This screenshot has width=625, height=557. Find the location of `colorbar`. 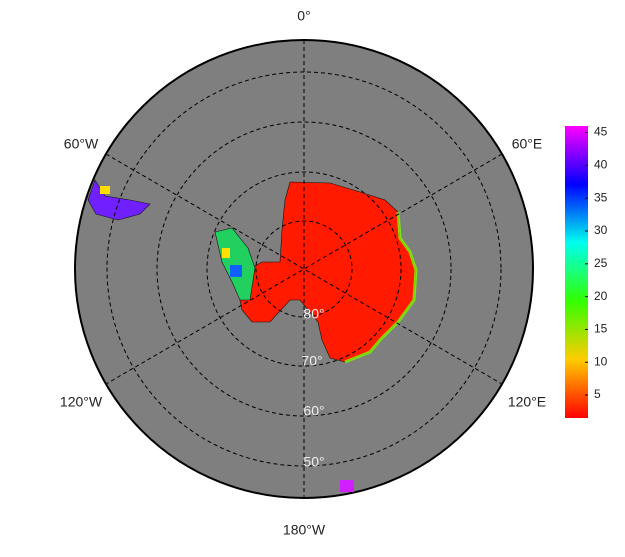

colorbar is located at coordinates (576, 272).